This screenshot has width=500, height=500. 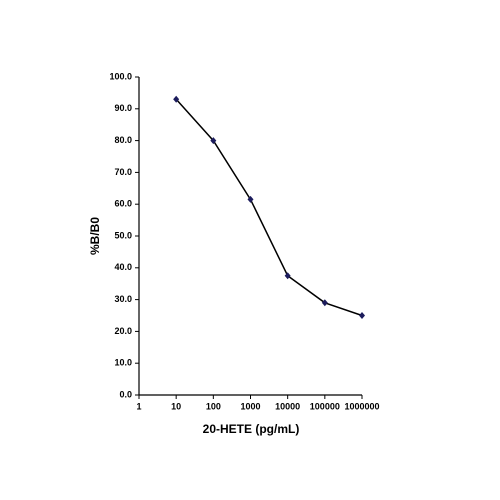 What do you see at coordinates (123, 267) in the screenshot?
I see `y-tick-label: 40.0` at bounding box center [123, 267].